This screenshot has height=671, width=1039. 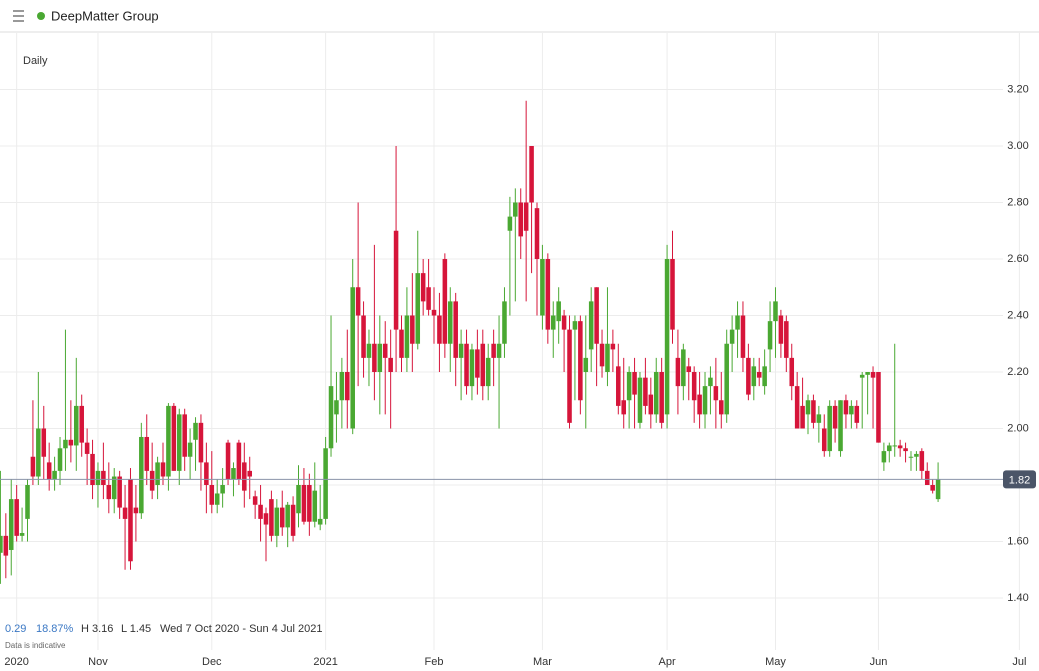 I want to click on status-dot, so click(x=41, y=16).